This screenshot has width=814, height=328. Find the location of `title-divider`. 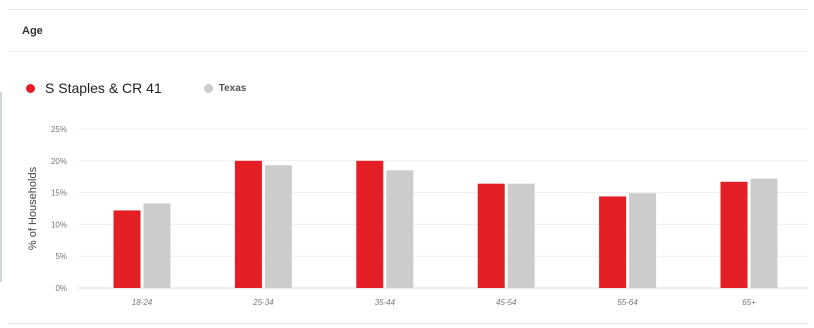

title-divider is located at coordinates (408, 51).